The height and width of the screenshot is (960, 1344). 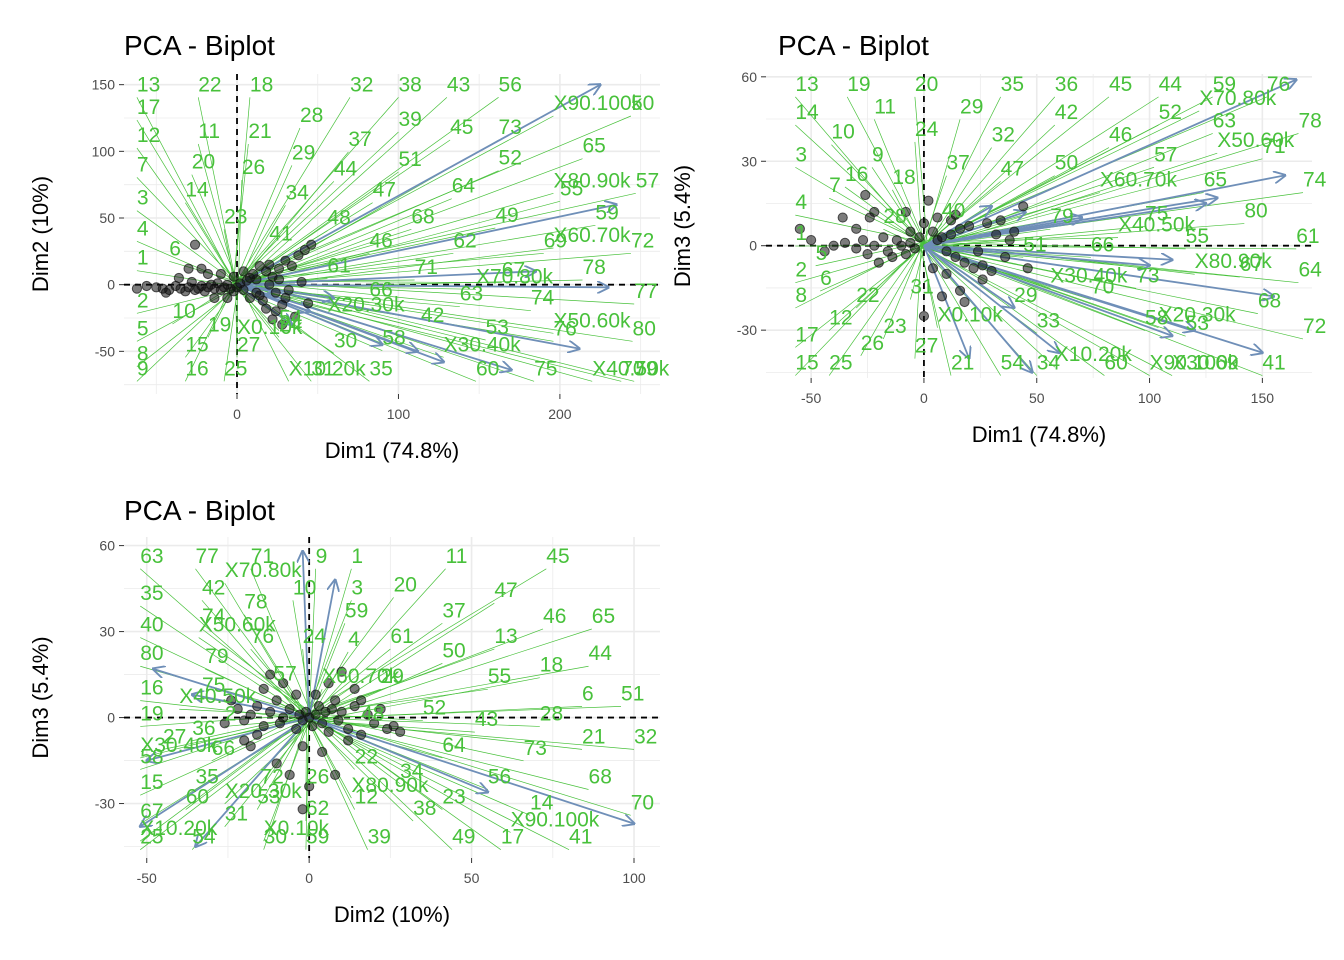 What do you see at coordinates (392, 450) in the screenshot?
I see `x-axis-title: Dim1 (74.8%)` at bounding box center [392, 450].